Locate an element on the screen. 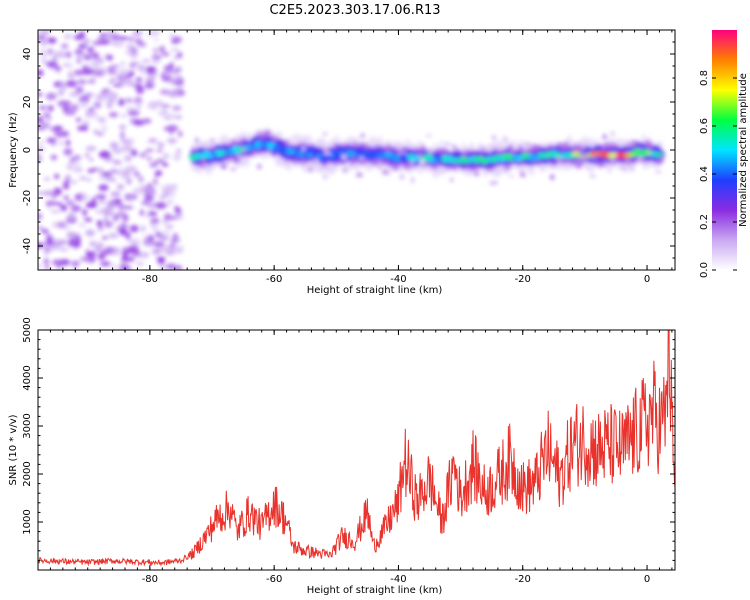  x-tick-label: -60 is located at coordinates (274, 579).